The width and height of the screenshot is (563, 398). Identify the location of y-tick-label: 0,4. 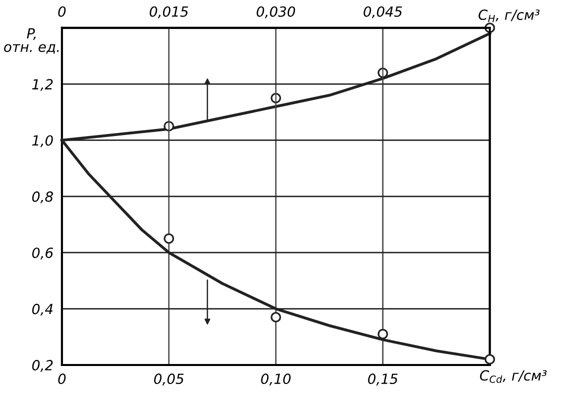
(42, 310).